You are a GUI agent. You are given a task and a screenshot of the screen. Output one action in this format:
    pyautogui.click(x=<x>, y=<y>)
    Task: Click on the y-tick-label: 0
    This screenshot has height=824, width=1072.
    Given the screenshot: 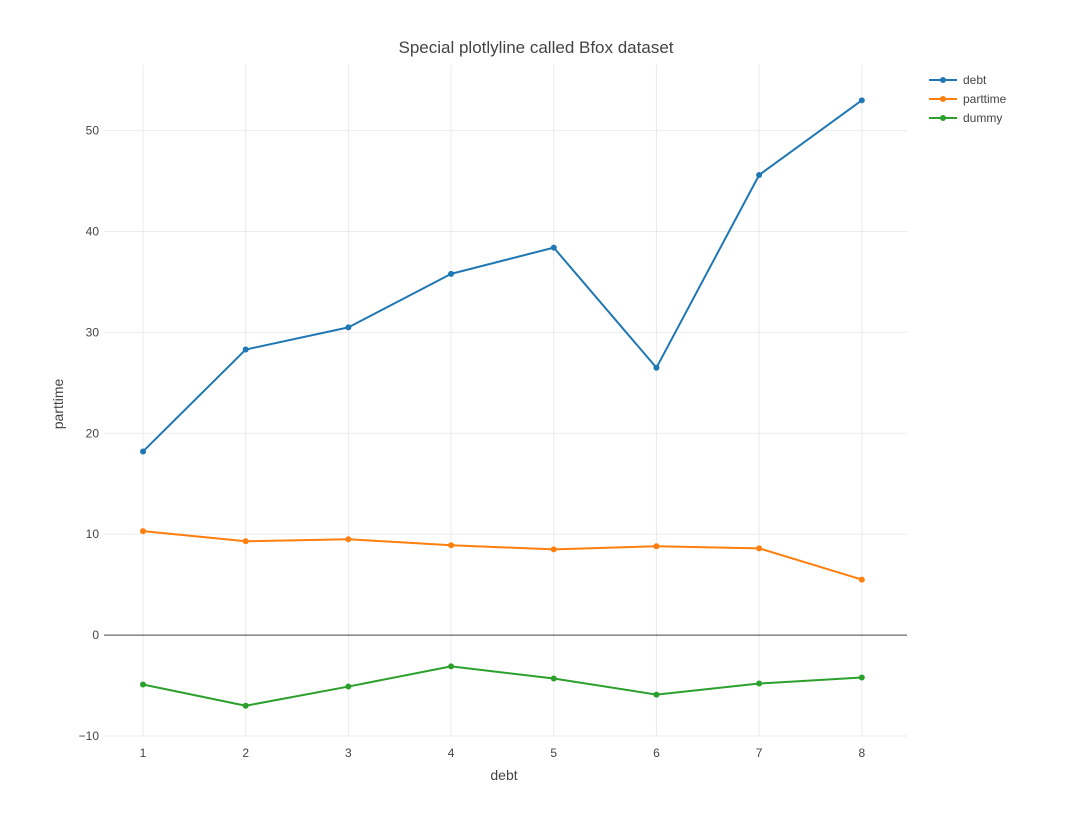 What is the action you would take?
    pyautogui.click(x=95, y=635)
    